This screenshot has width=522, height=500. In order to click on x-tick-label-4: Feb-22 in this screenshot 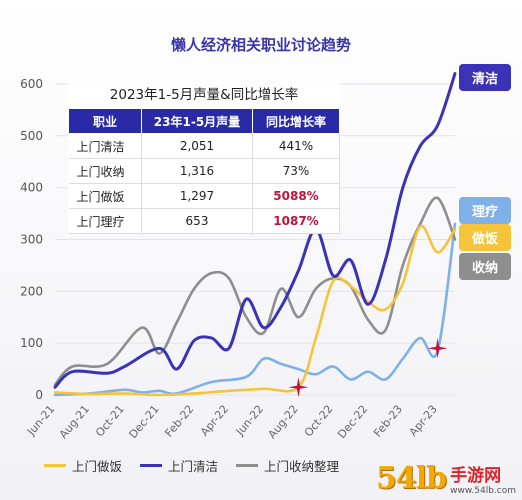, I will do `click(179, 421)`.